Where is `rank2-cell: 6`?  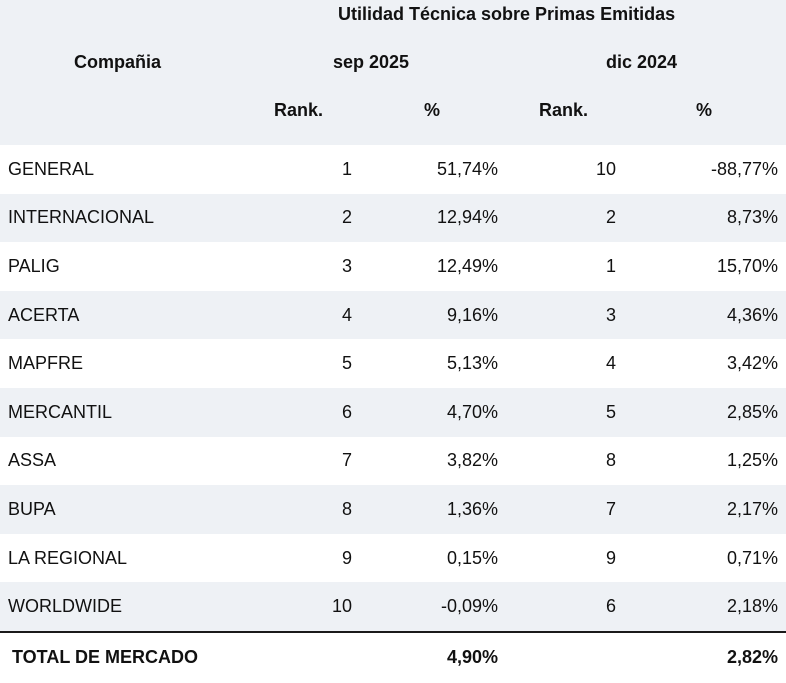
rank2-cell: 6 is located at coordinates (610, 606).